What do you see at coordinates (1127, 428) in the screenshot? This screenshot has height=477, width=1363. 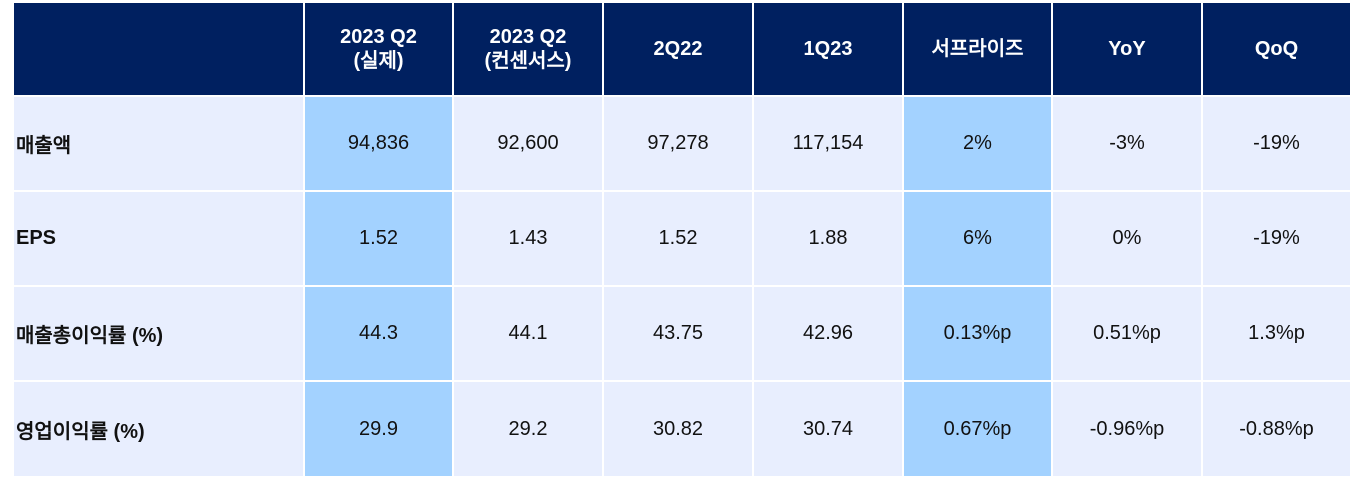 I see `cell-yoy: -0.96%p` at bounding box center [1127, 428].